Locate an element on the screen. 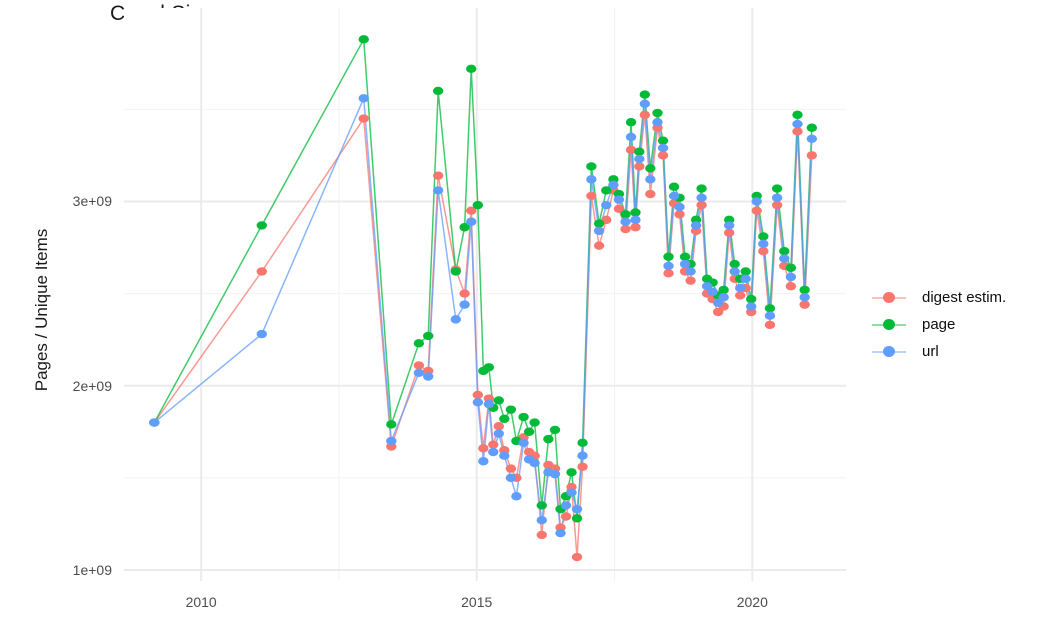  y-tick-label: 1e+09 is located at coordinates (92, 569).